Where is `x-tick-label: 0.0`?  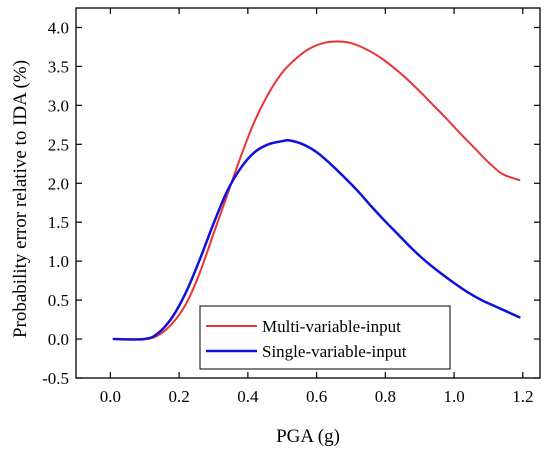
x-tick-label: 0.0 is located at coordinates (110, 396).